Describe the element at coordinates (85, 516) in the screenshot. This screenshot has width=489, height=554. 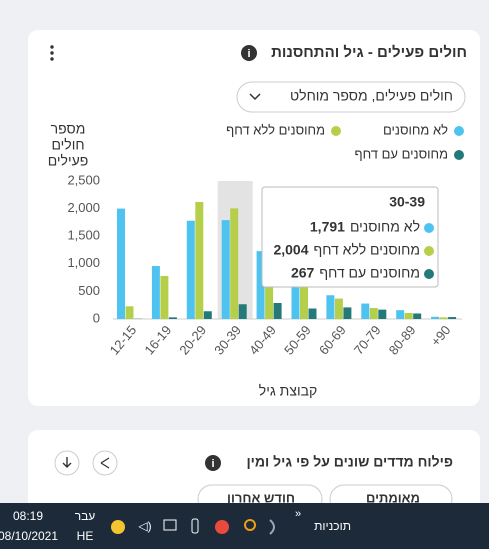
I see `language-top: עבר` at that location.